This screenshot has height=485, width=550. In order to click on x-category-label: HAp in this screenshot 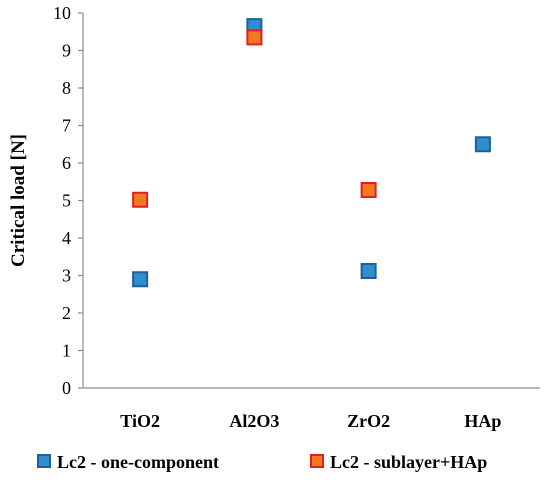, I will do `click(482, 421)`.